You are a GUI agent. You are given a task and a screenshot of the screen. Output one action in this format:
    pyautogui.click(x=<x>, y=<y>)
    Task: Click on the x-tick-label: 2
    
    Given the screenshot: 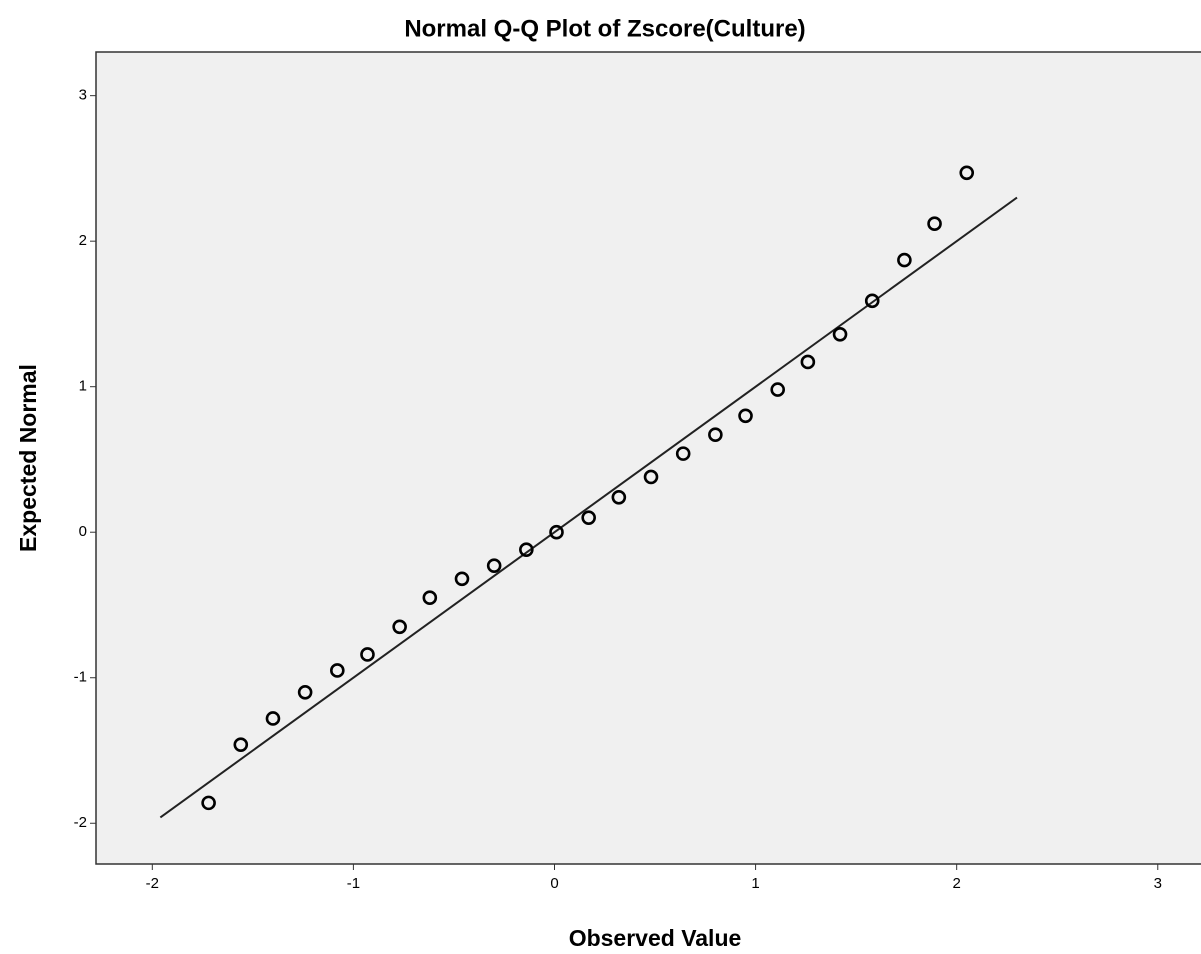 What is the action you would take?
    pyautogui.click(x=957, y=883)
    